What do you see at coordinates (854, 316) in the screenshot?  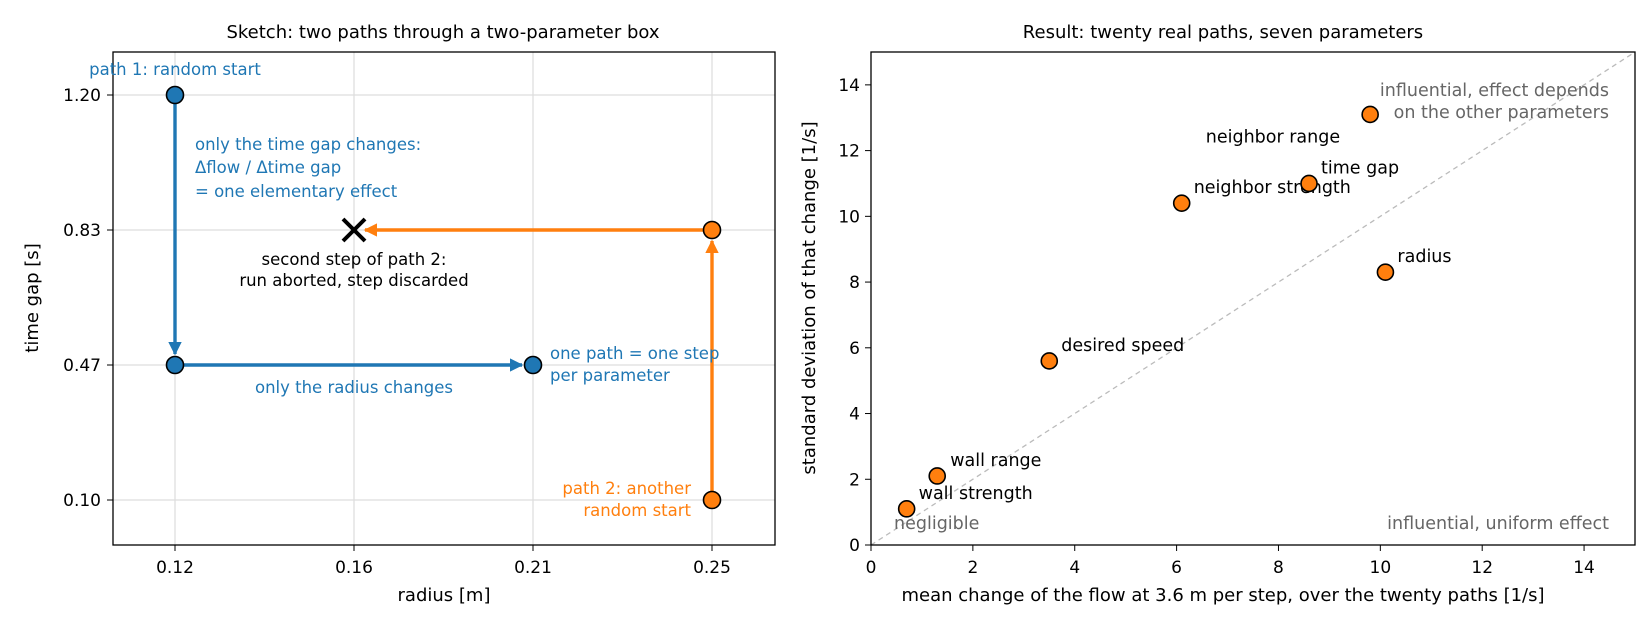 I see `right-y-ticks: 0 2 4 6 8 10 12 14` at bounding box center [854, 316].